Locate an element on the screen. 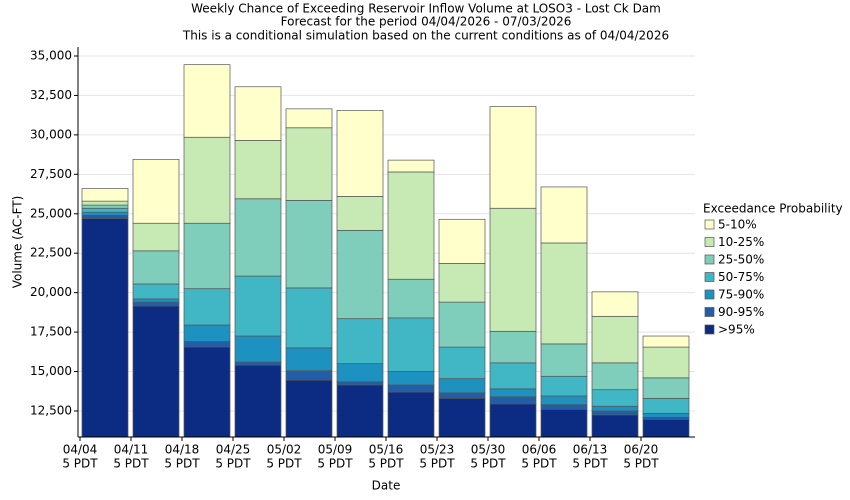 Image resolution: width=850 pixels, height=500 pixels. x-tick-label: 06/20 is located at coordinates (641, 450).